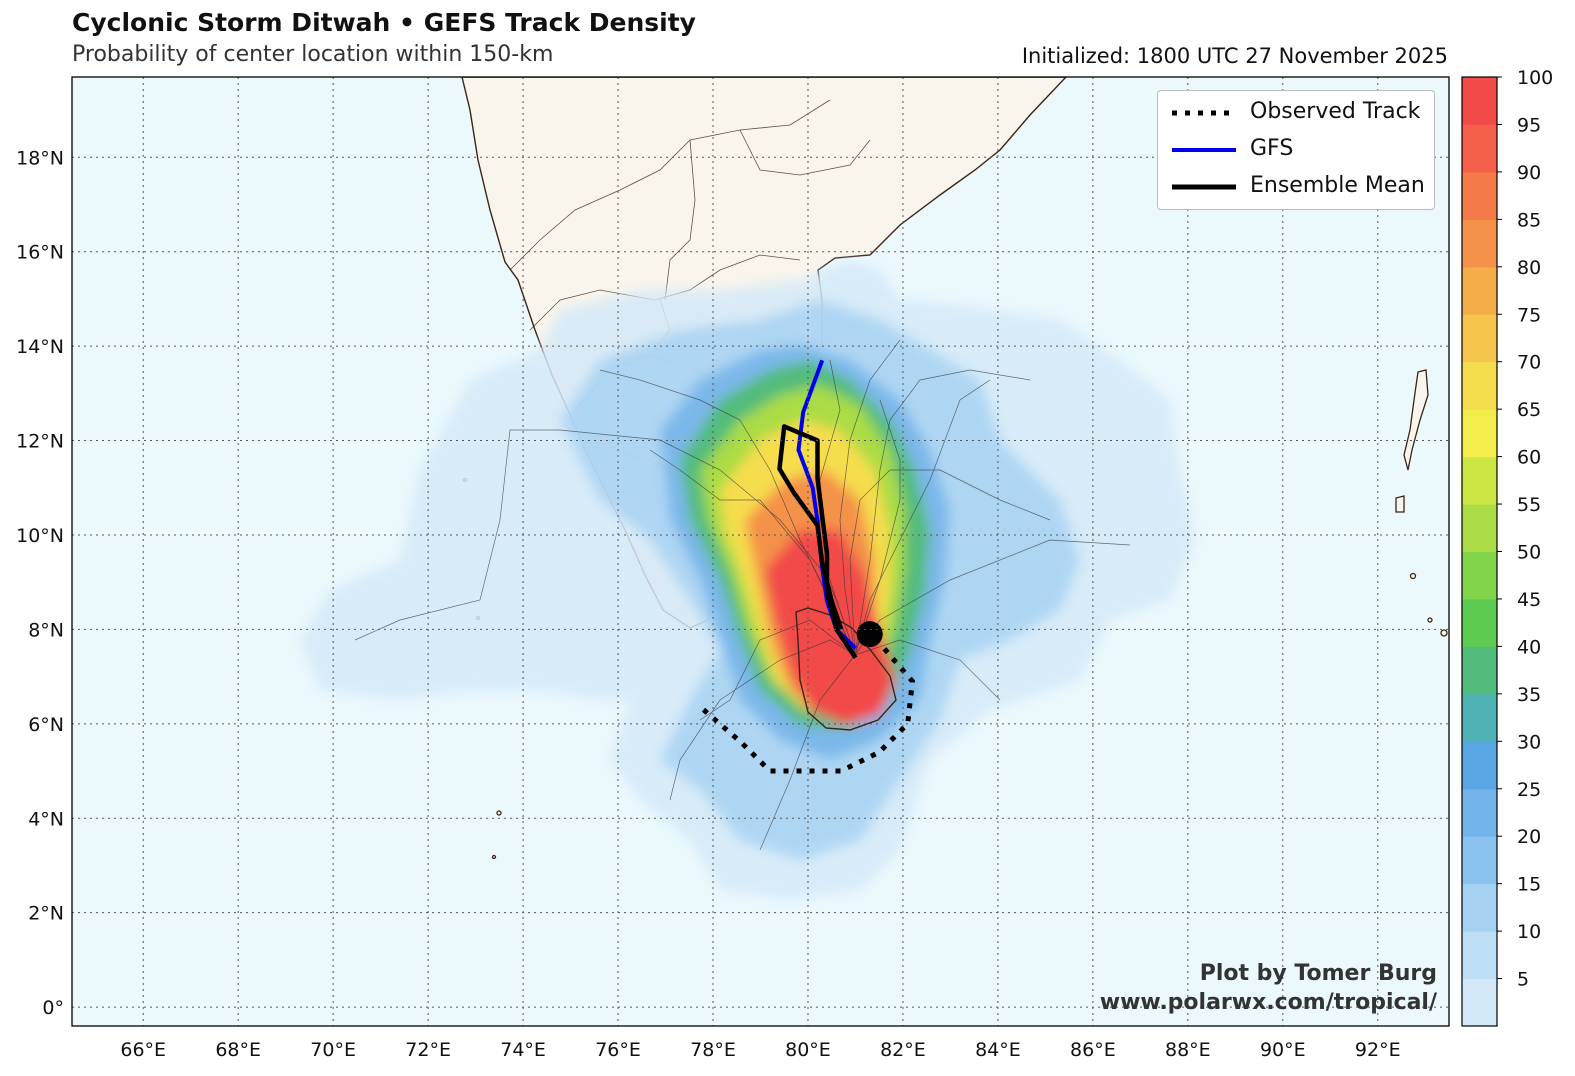 Image resolution: width=1575 pixels, height=1076 pixels. What do you see at coordinates (1283, 1050) in the screenshot?
I see `lon-tick-label: 90°E` at bounding box center [1283, 1050].